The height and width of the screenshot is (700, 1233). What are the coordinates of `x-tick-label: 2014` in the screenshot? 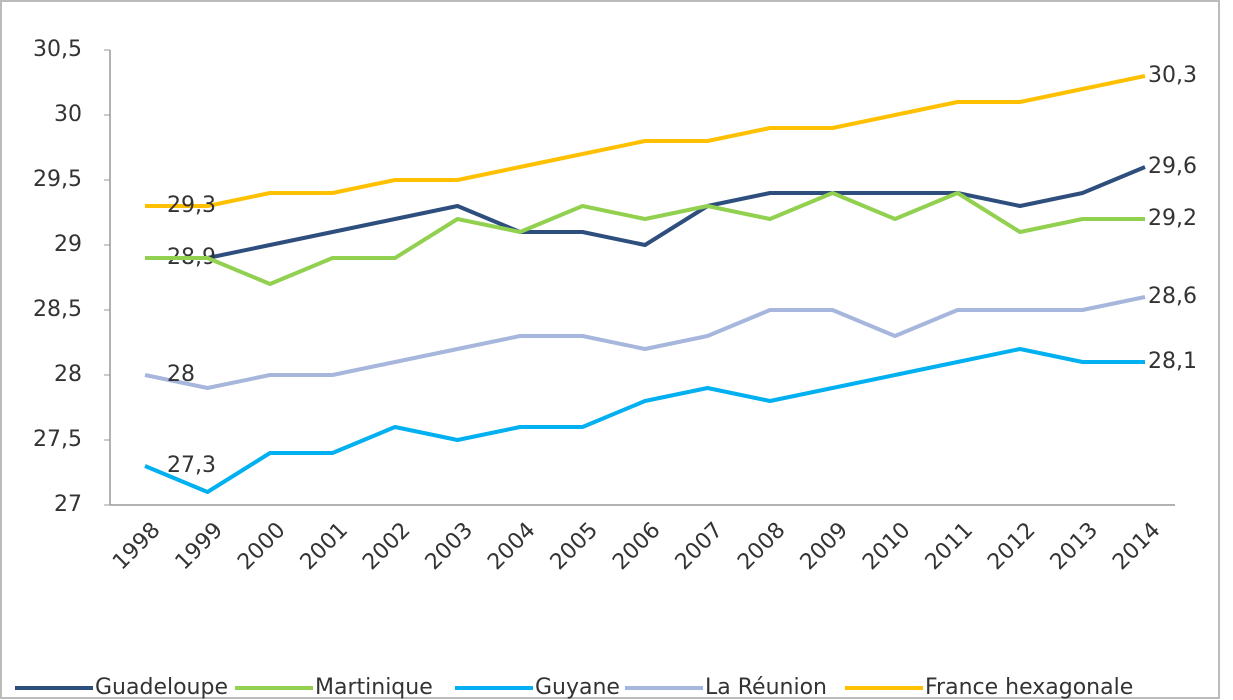 It's located at (1136, 546).